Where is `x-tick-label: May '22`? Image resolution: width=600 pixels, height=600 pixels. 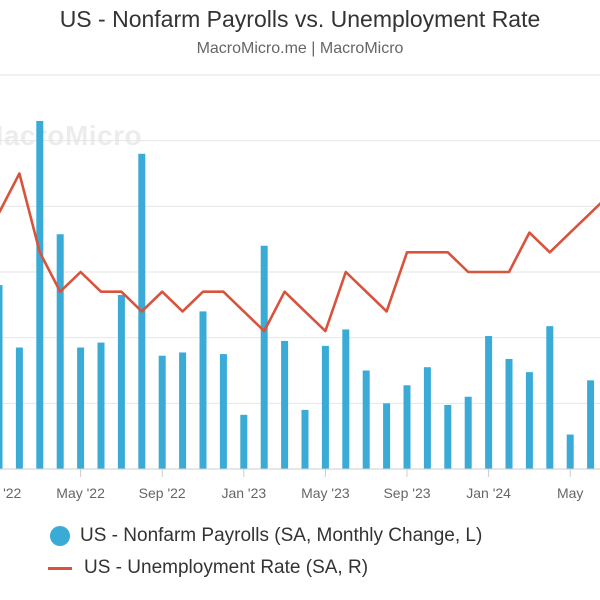
x-tick-label: May '22 is located at coordinates (80, 493).